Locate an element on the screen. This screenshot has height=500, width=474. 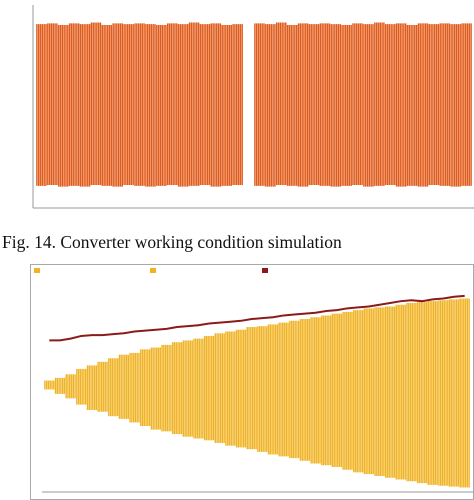
series-line is located at coordinates (257, 318).